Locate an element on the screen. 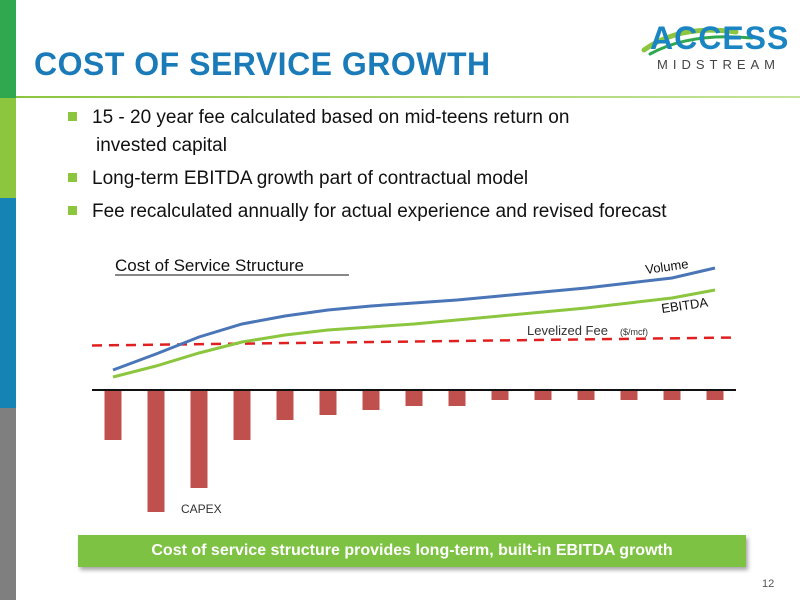 This screenshot has height=600, width=800. chart-title: Cost of Service Structure is located at coordinates (209, 265).